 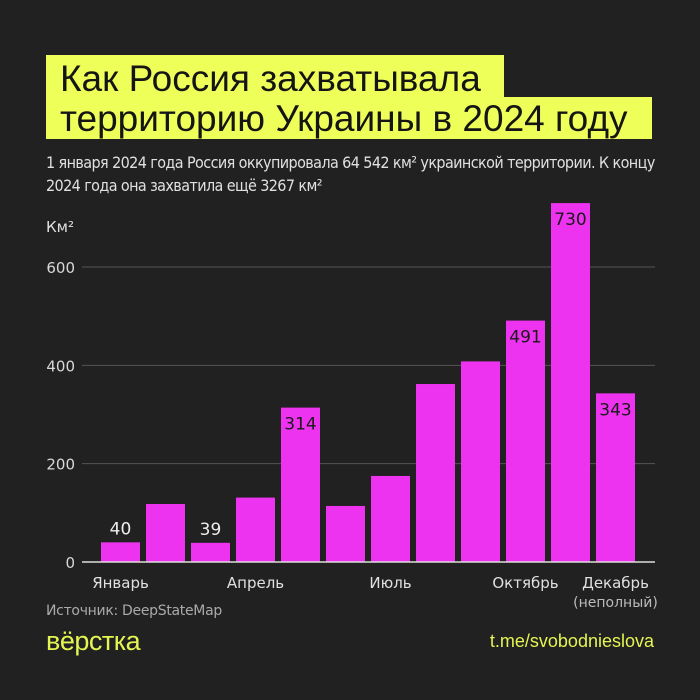 What do you see at coordinates (165, 532) in the screenshot?
I see `bar-Февраль` at bounding box center [165, 532].